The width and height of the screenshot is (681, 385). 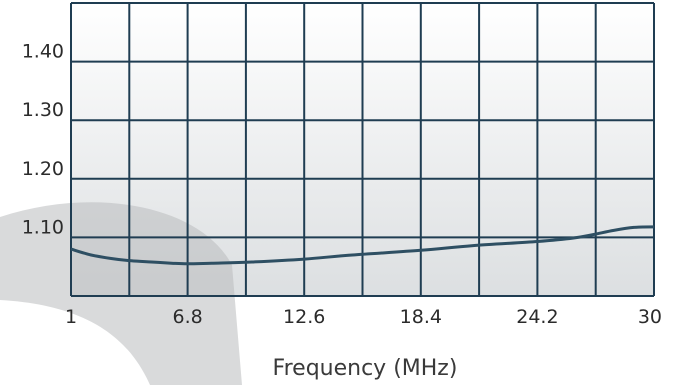 I want to click on x-tick-label: 30, so click(x=650, y=317).